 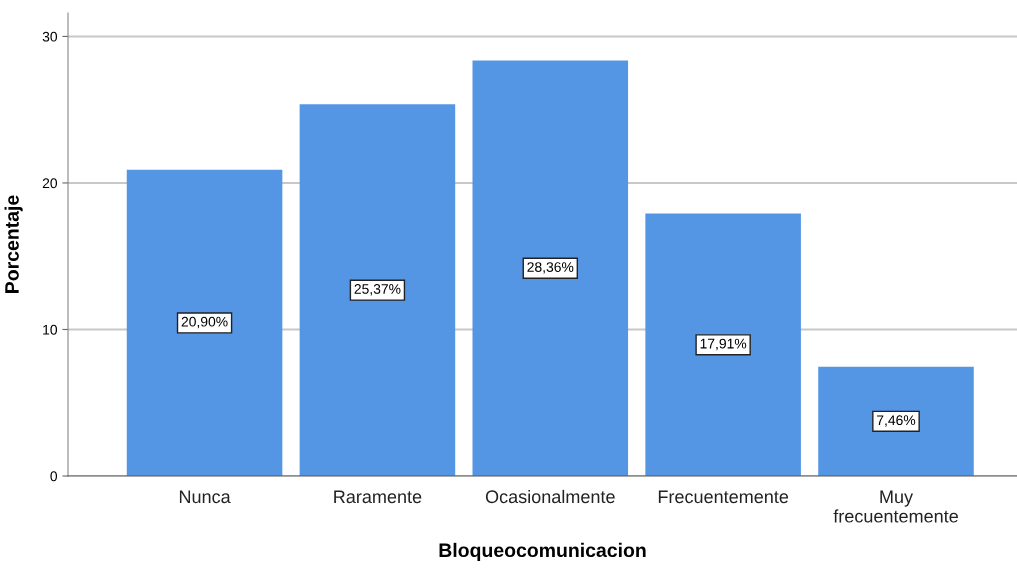 I want to click on data-label: 28,36%, so click(x=550, y=268).